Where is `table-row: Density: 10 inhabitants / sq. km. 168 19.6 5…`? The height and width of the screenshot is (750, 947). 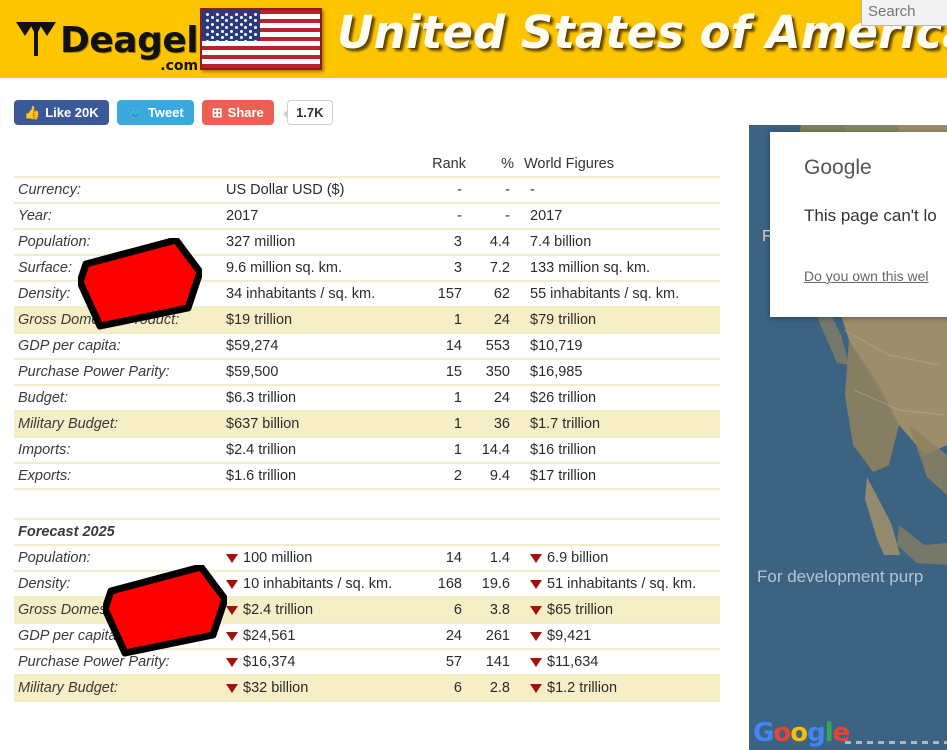 table-row: Density: 10 inhabitants / sq. km. 168 19.6 5… is located at coordinates (367, 584).